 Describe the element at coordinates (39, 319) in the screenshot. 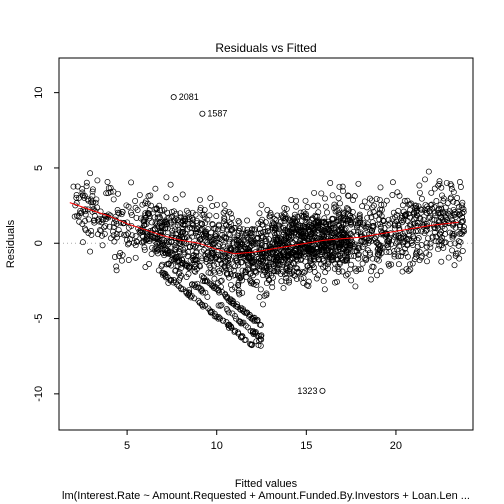

I see `y-tick-label: -5` at that location.